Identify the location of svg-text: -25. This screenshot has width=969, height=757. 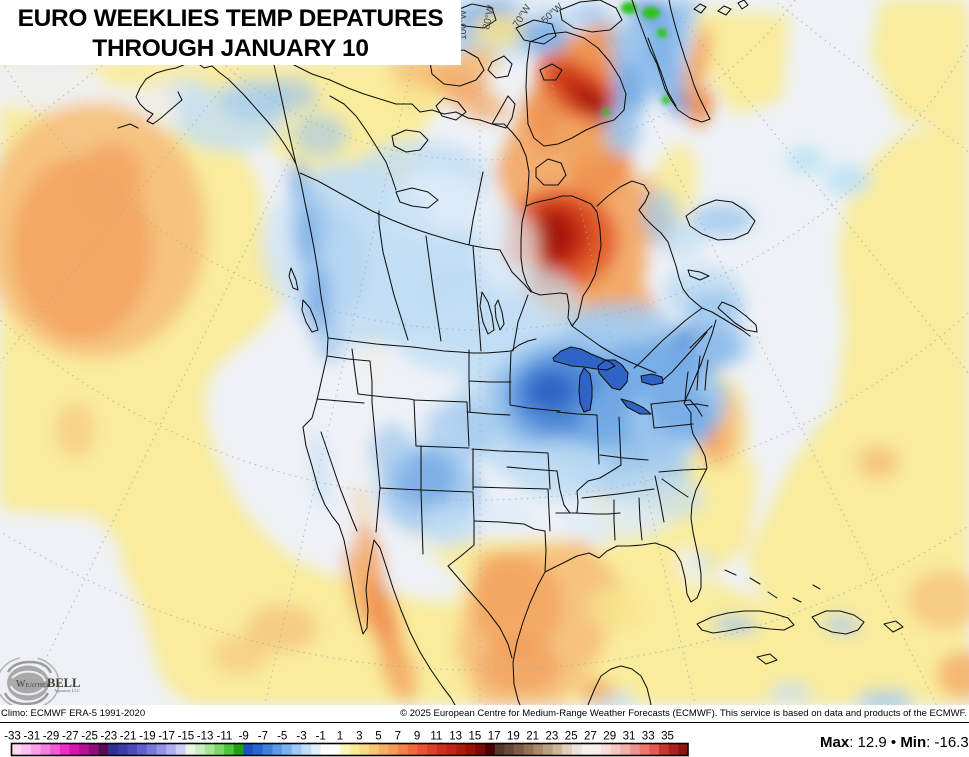
(89, 737).